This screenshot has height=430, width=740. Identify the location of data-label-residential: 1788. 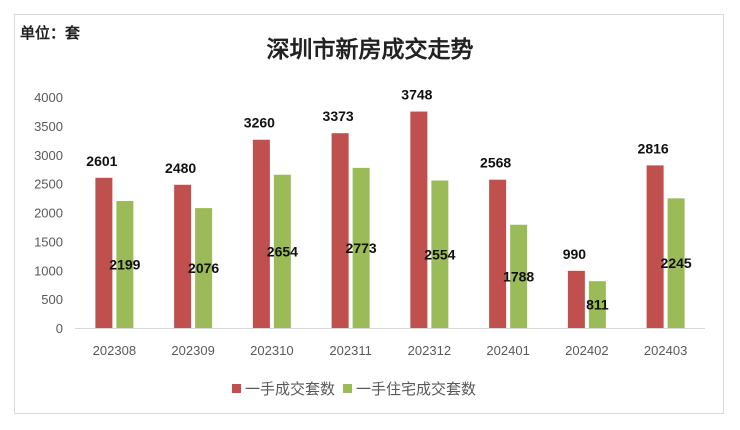
(518, 276).